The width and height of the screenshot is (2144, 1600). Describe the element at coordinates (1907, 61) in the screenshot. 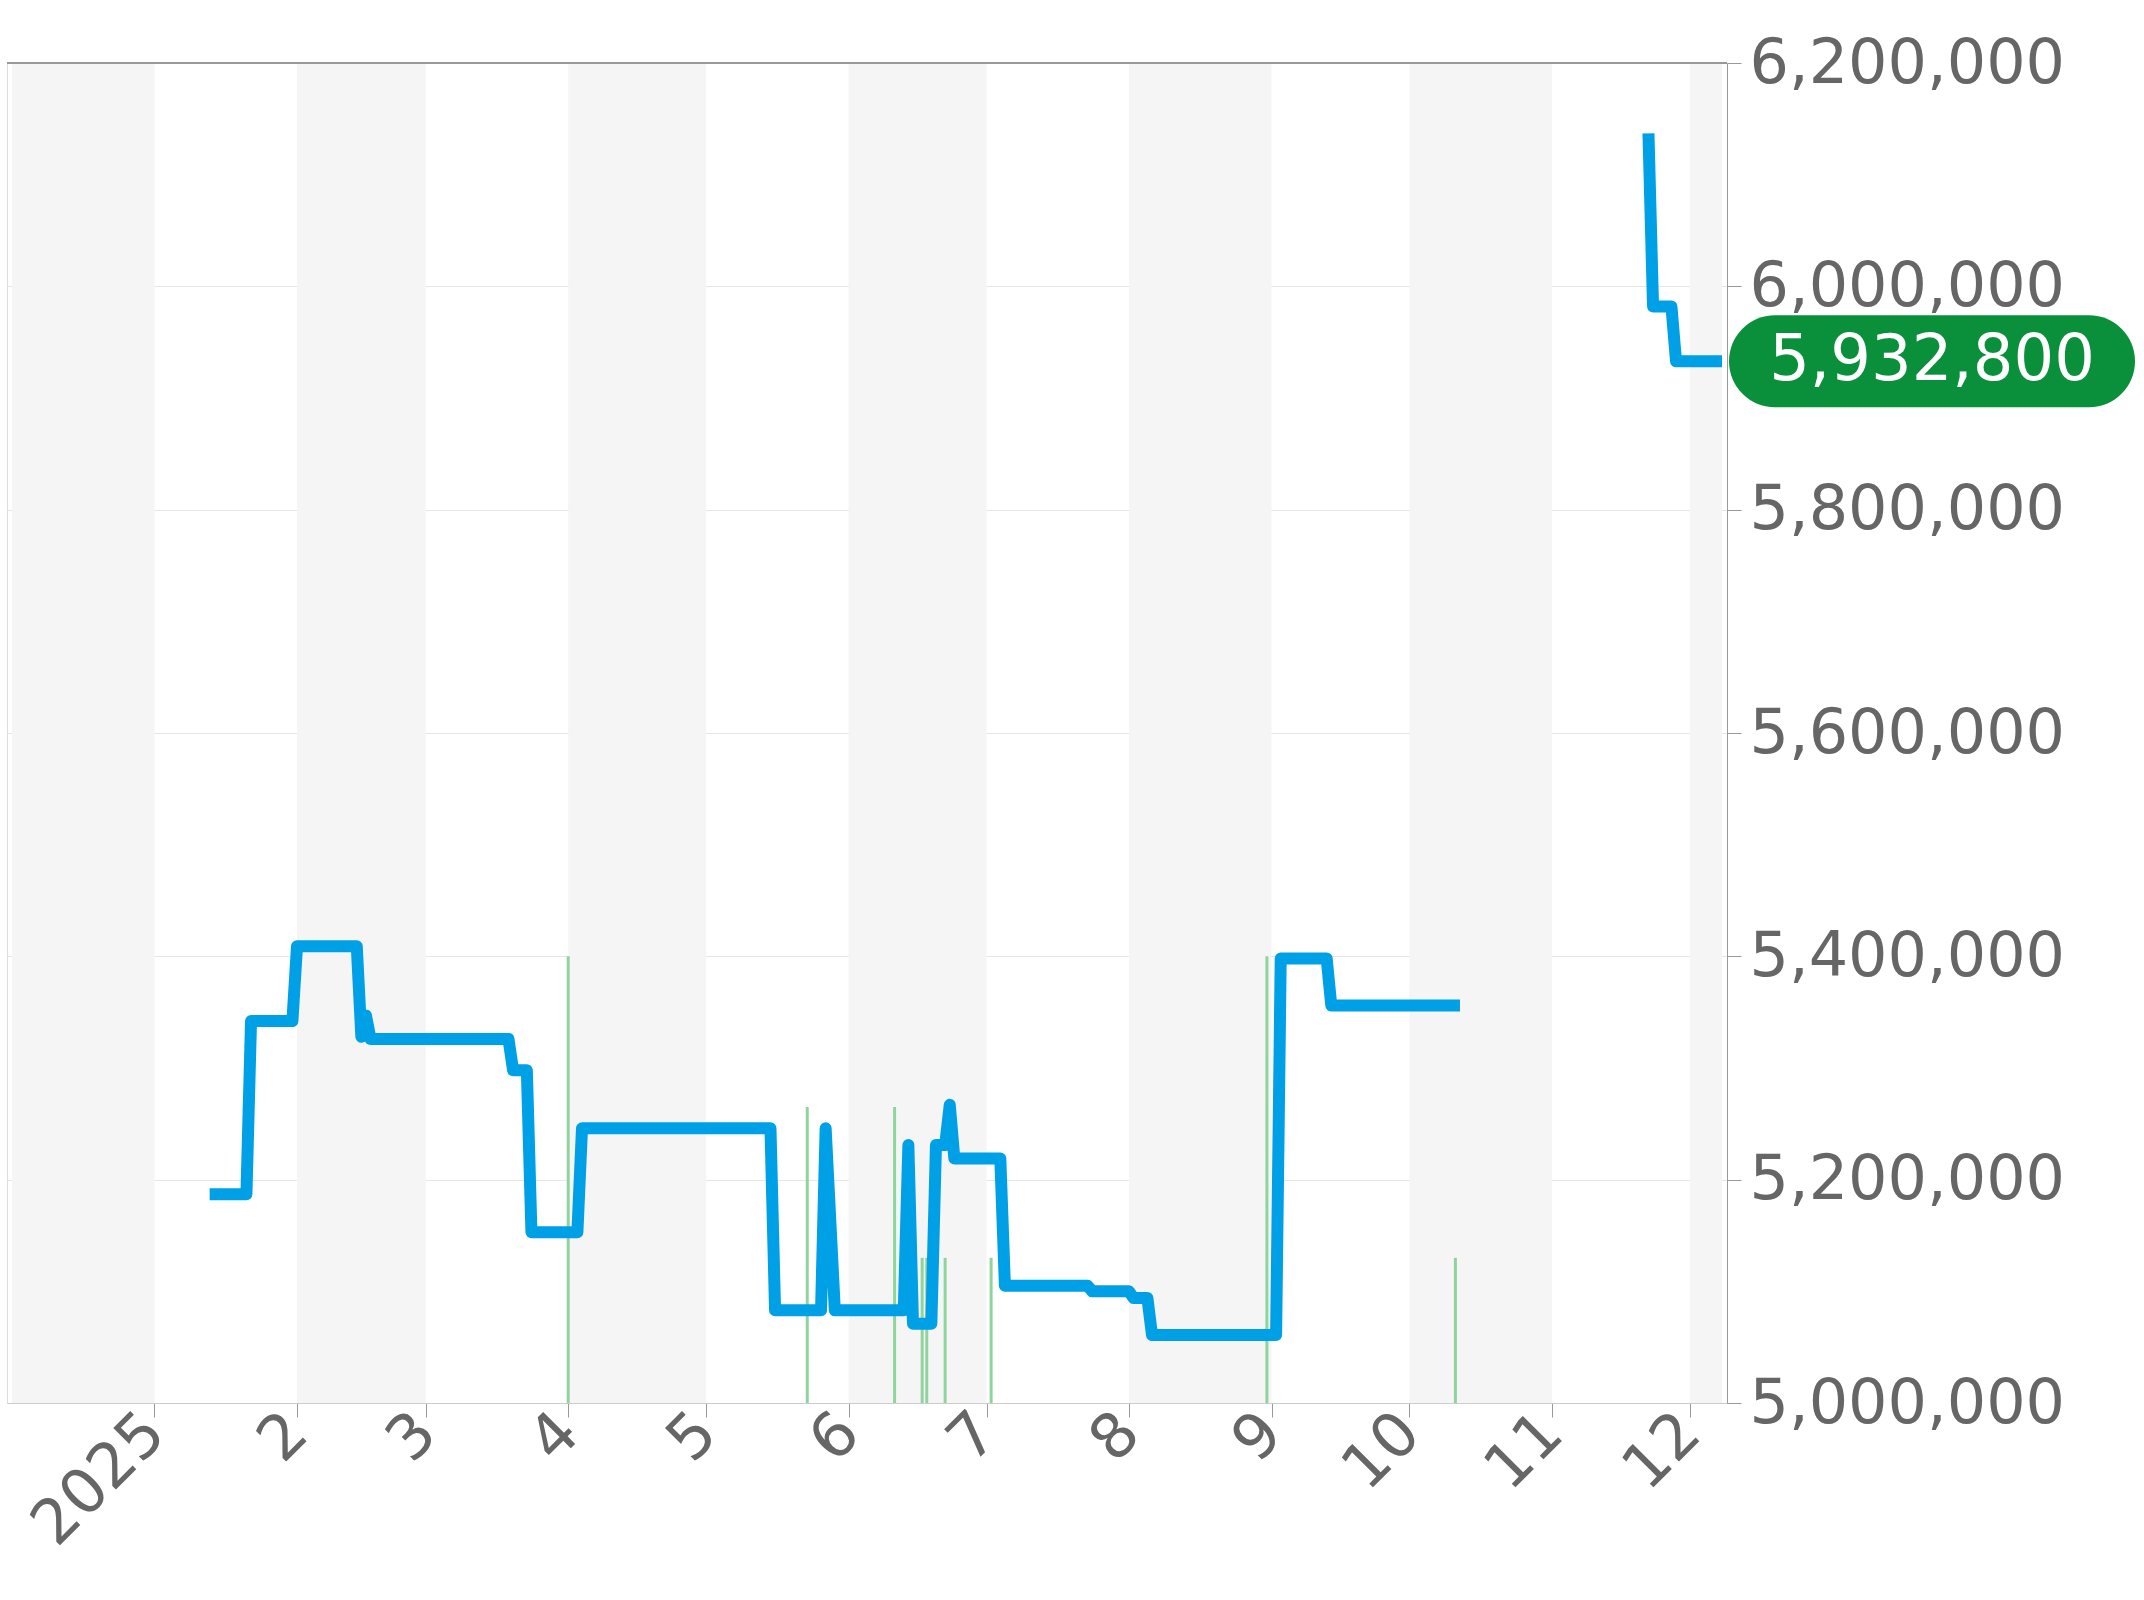

I see `y-tick-label: 6,200,000` at that location.